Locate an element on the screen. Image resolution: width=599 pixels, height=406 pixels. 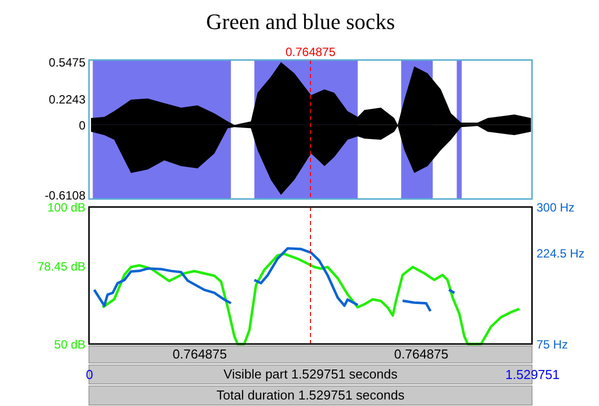
y-tick-label: 0.5475 is located at coordinates (67, 63).